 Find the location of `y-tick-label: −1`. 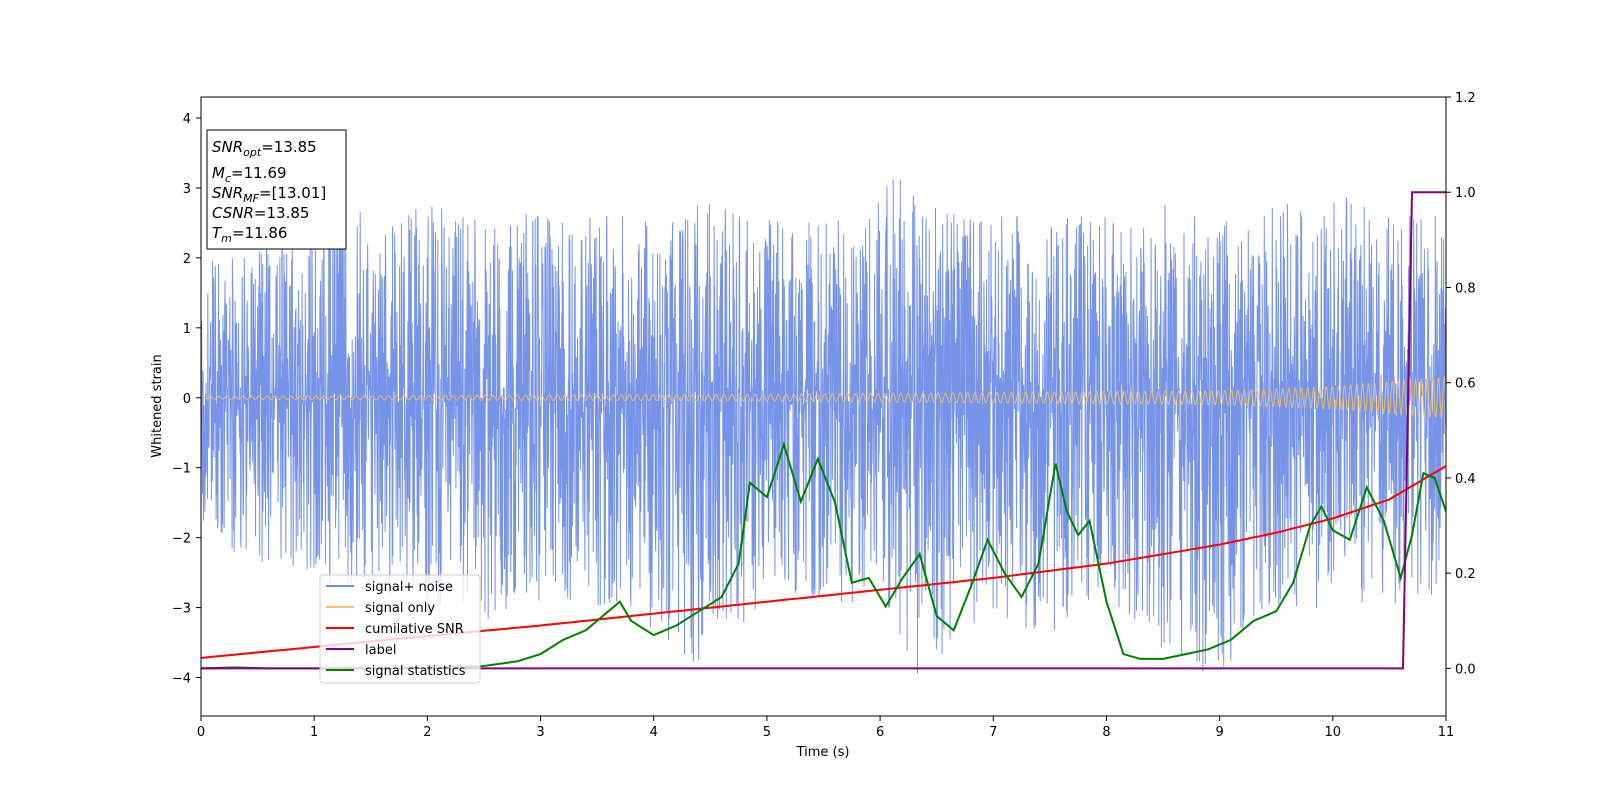

y-tick-label: −1 is located at coordinates (181, 469).